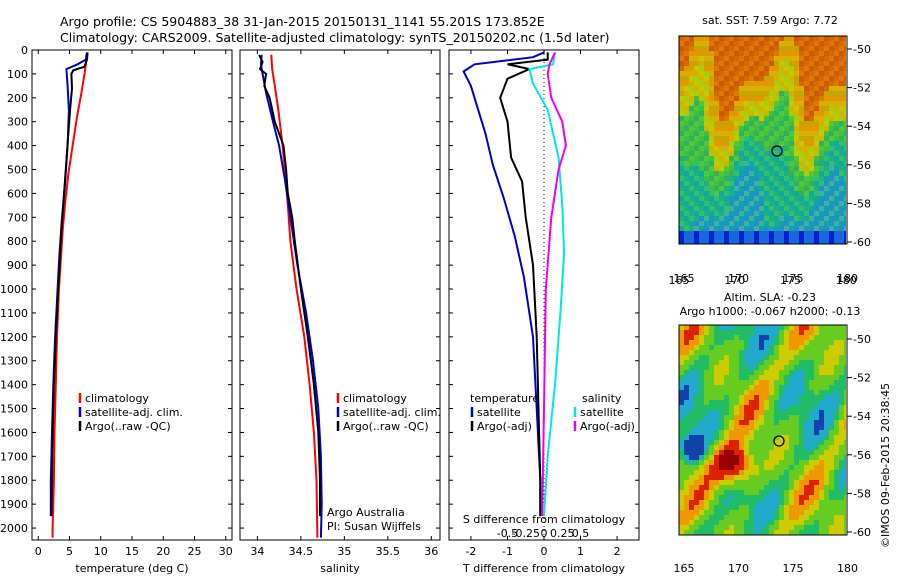 Image resolution: width=900 pixels, height=580 pixels. I want to click on x-tick-label: 2, so click(617, 551).